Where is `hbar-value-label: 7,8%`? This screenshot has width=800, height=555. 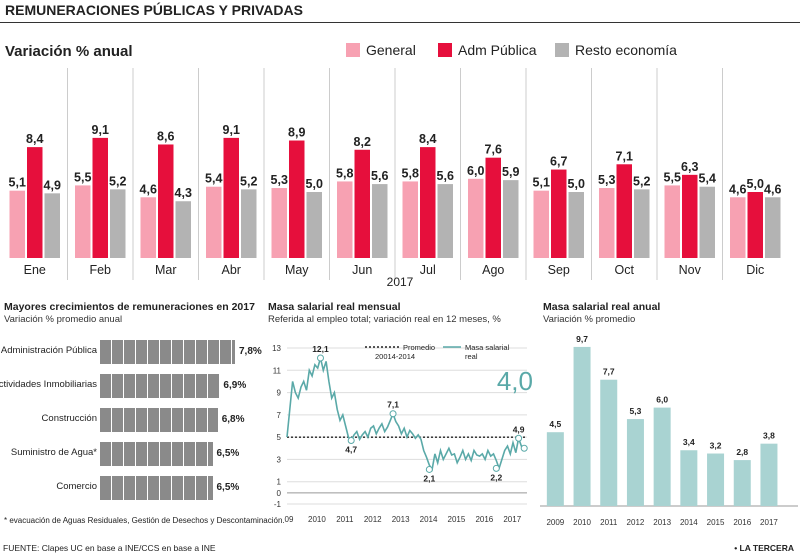 hbar-value-label: 7,8% is located at coordinates (250, 351).